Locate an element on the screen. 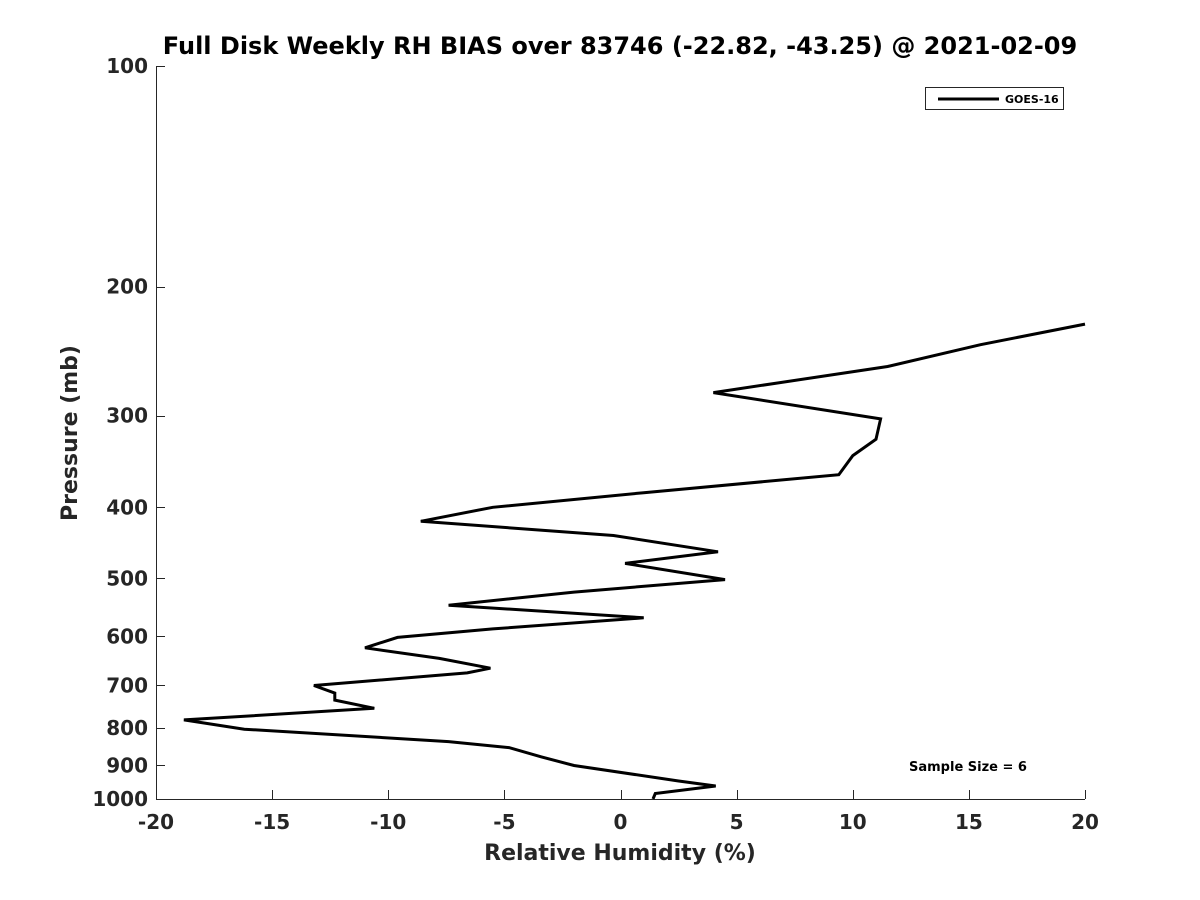 This screenshot has height=900, width=1200. x-tick-label: -20 is located at coordinates (156, 822).